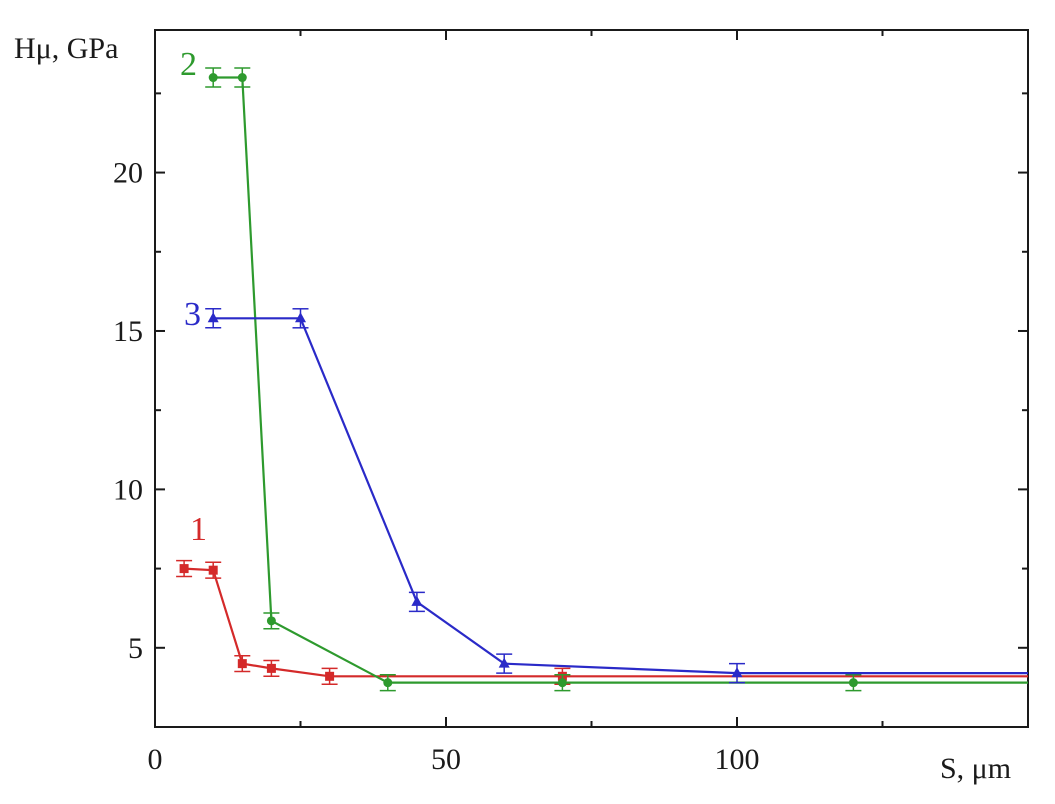 This screenshot has height=804, width=1055. I want to click on series-label-1: 1, so click(198, 529).